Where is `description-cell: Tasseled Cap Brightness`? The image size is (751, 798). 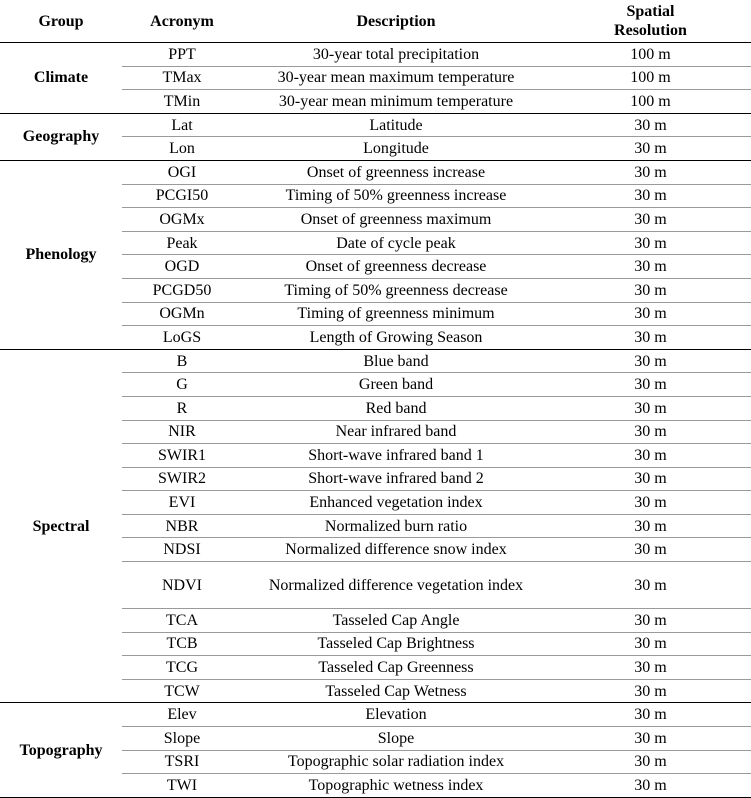
description-cell: Tasseled Cap Brightness is located at coordinates (396, 644).